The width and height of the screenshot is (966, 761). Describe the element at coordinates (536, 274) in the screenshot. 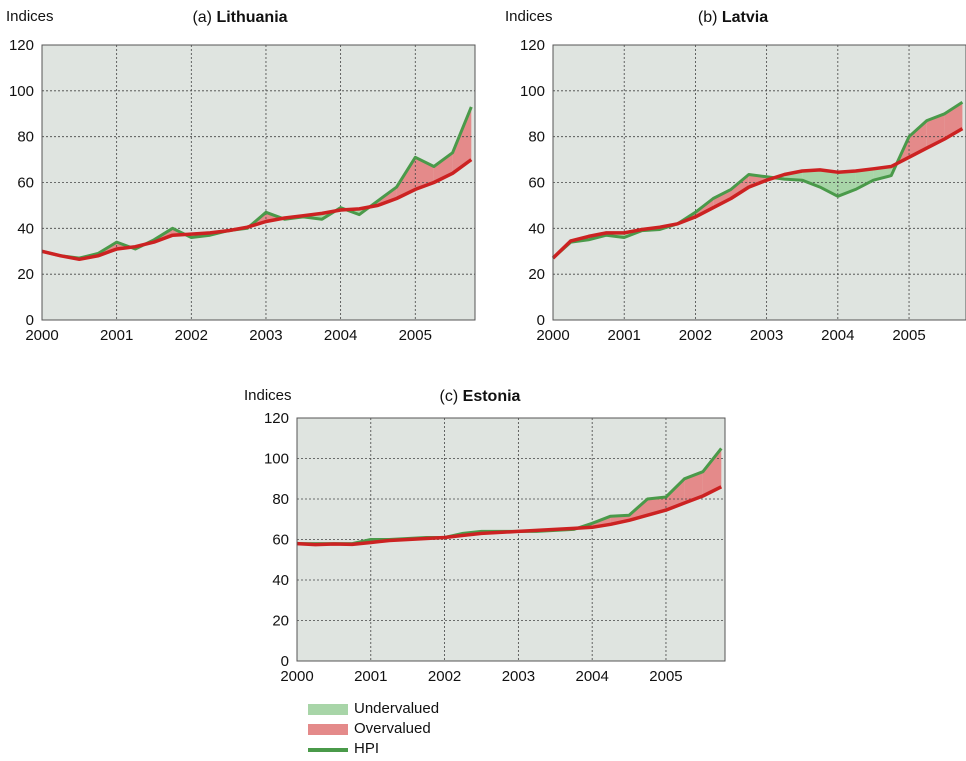

I see `y-tick-label-latvia: 20` at that location.